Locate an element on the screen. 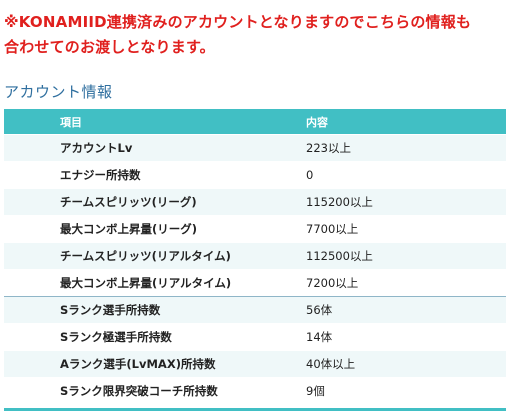  table-row: チームスピリッツ(リーグ) 115200以上 is located at coordinates (255, 202).